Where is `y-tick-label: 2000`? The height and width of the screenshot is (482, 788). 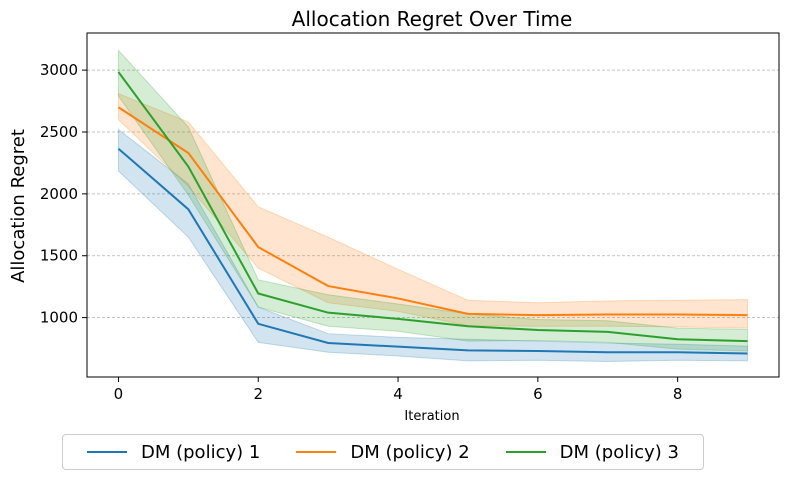
y-tick-label: 2000 is located at coordinates (59, 194).